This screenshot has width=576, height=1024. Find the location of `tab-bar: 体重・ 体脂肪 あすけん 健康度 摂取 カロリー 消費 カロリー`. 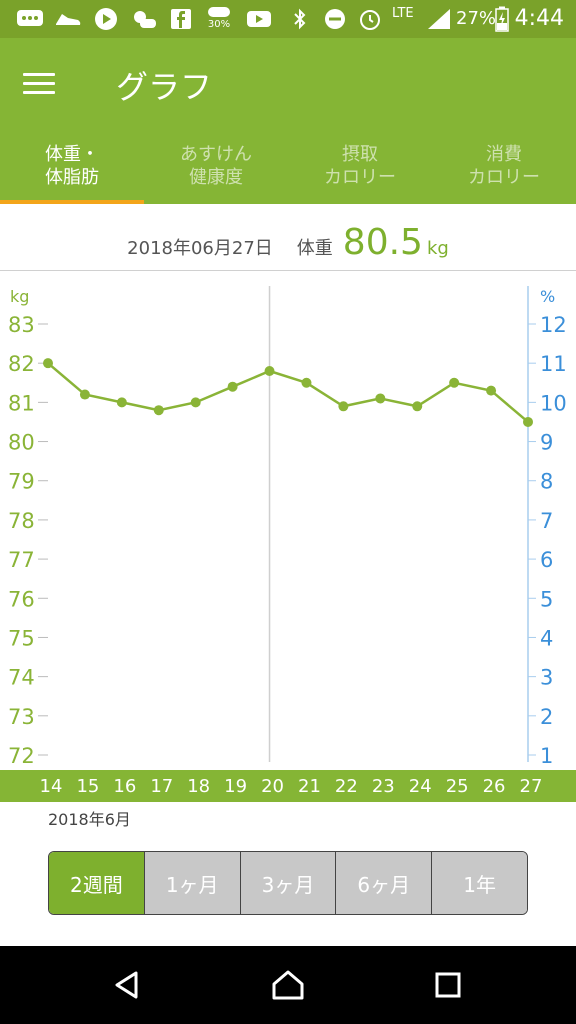

tab-bar: 体重・ 体脂肪 あすけん 健康度 摂取 カロリー 消費 カロリー is located at coordinates (288, 166).